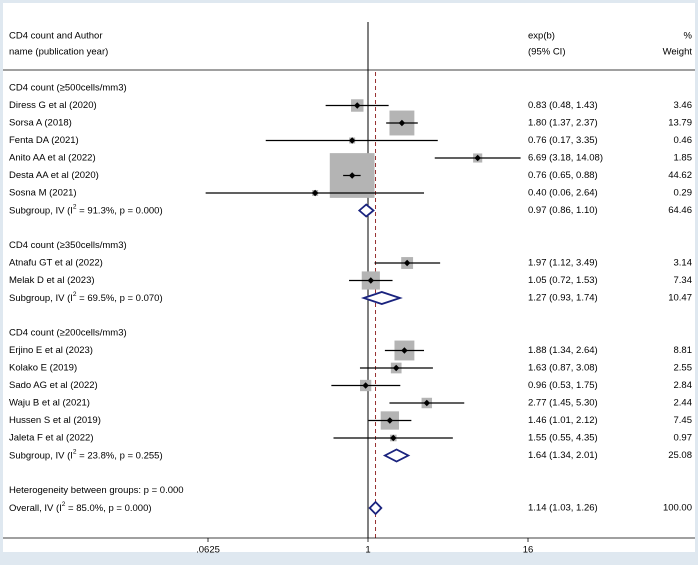 The image size is (698, 565). What do you see at coordinates (208, 550) in the screenshot?
I see `x-axis-tick-label: .0625` at bounding box center [208, 550].